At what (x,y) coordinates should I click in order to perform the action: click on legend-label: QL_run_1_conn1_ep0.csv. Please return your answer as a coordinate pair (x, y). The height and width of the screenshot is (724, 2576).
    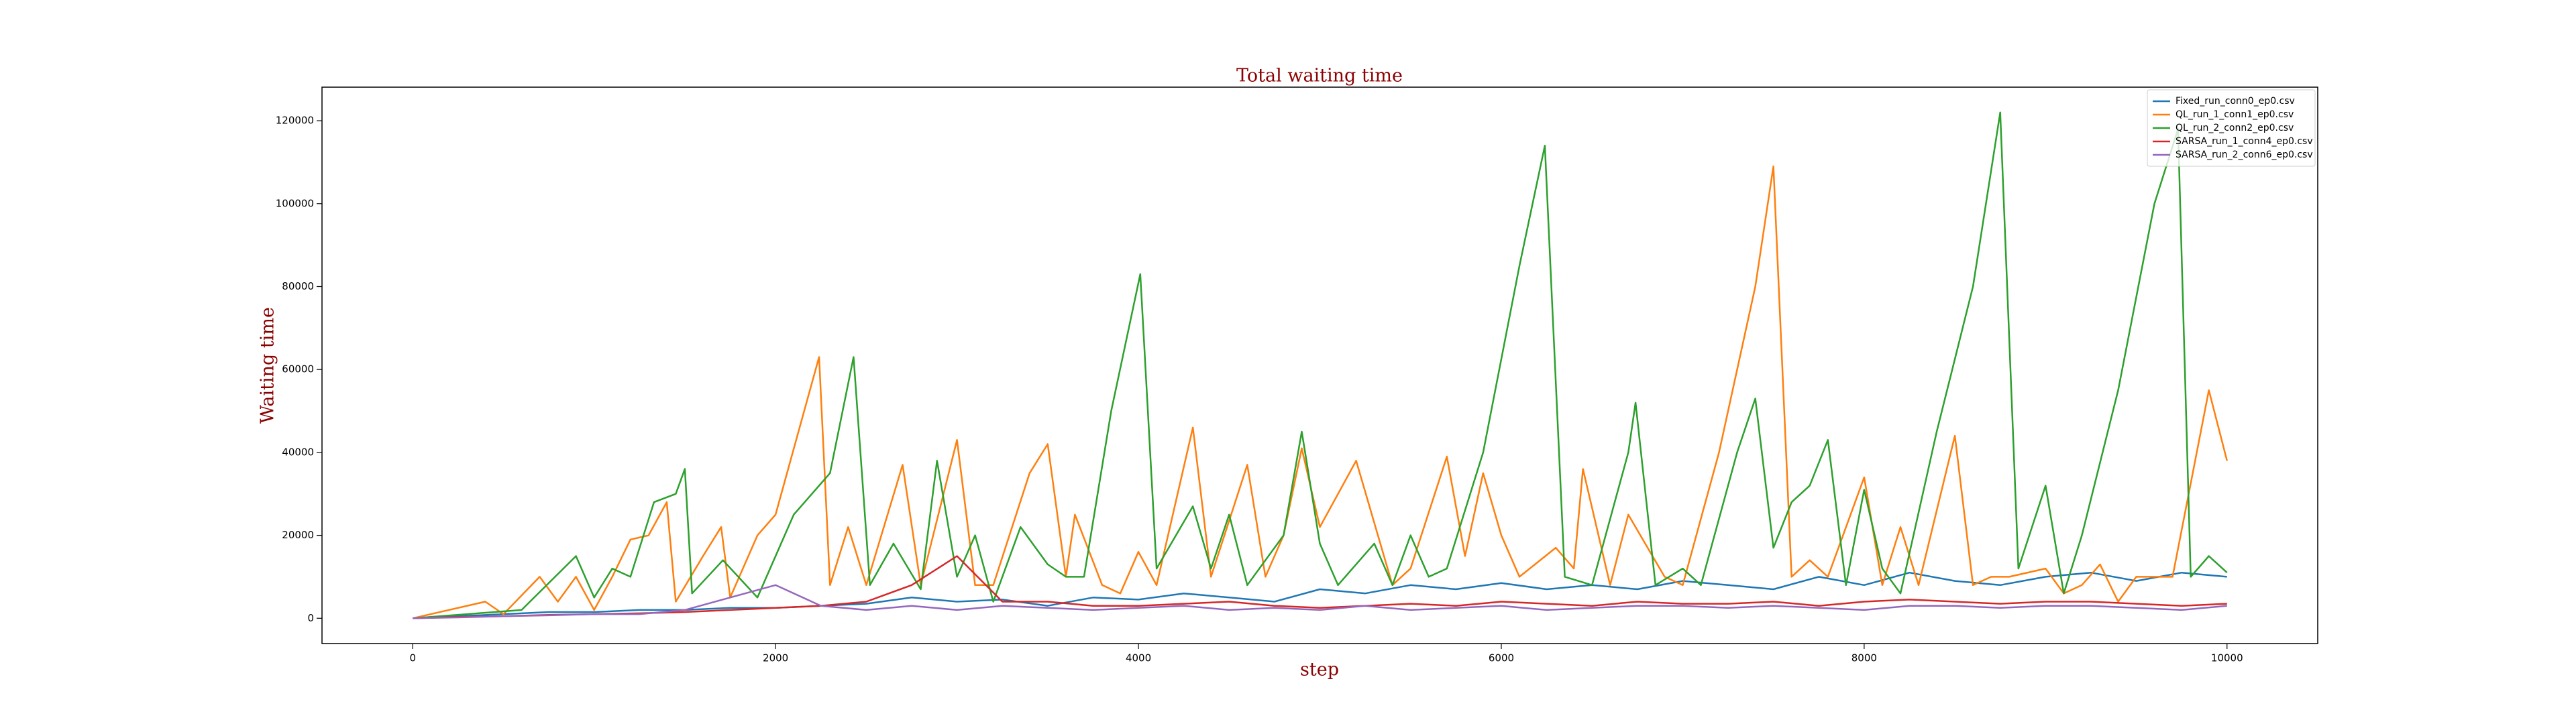
    Looking at the image, I should click on (2235, 115).